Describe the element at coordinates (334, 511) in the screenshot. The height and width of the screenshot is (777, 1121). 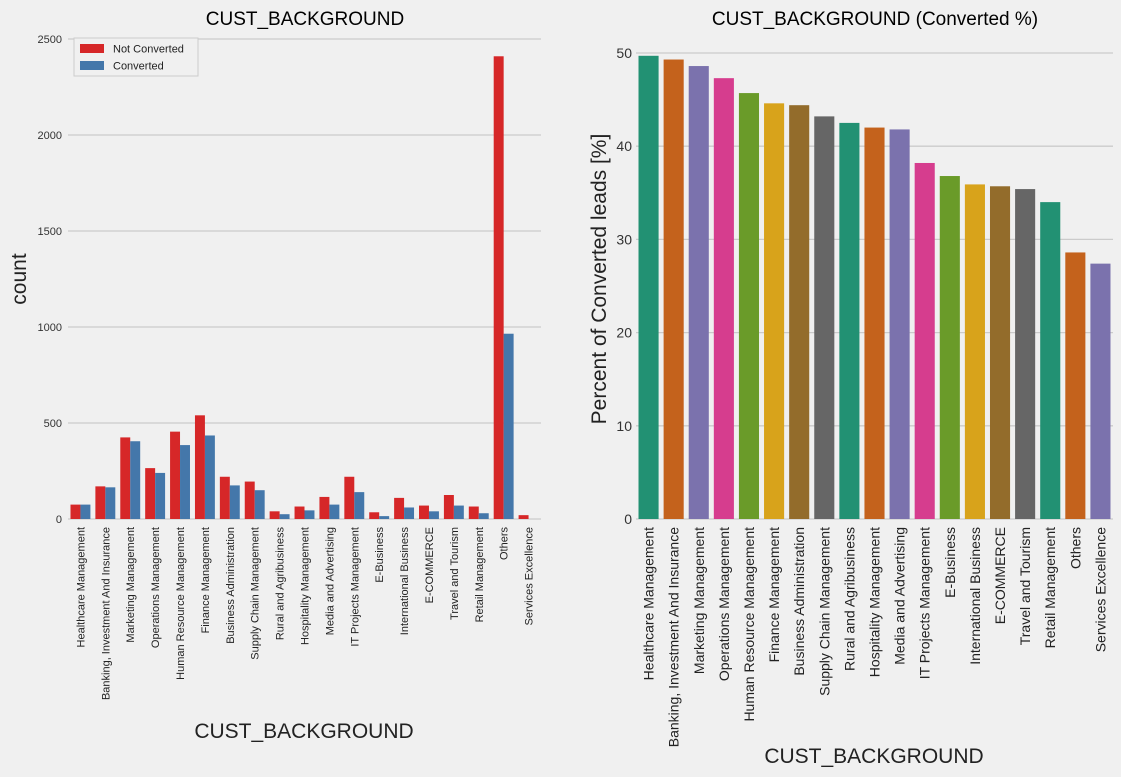
I see `bar-converted-media-and-advertising` at that location.